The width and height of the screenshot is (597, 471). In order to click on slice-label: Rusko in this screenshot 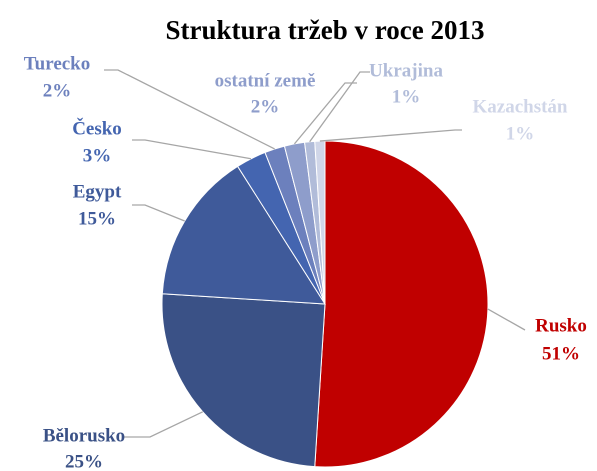, I will do `click(561, 325)`.